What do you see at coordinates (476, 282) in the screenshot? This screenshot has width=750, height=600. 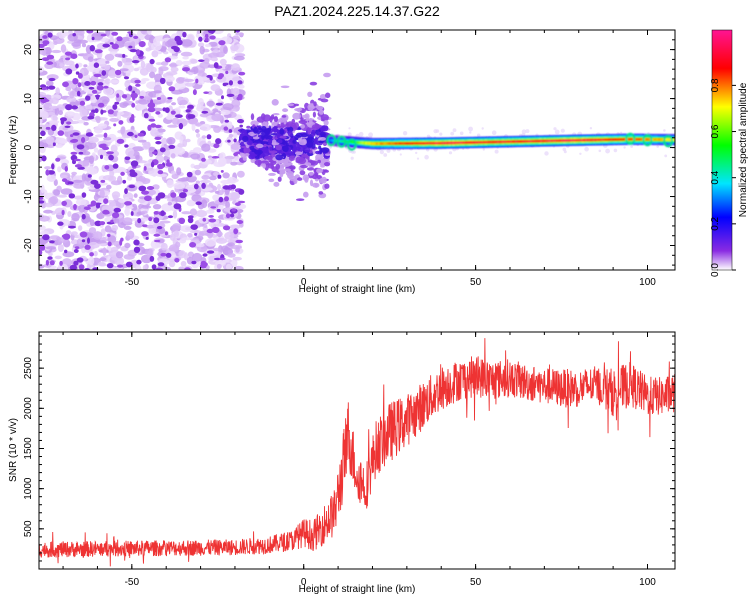 I see `x-tick-label: 50` at bounding box center [476, 282].